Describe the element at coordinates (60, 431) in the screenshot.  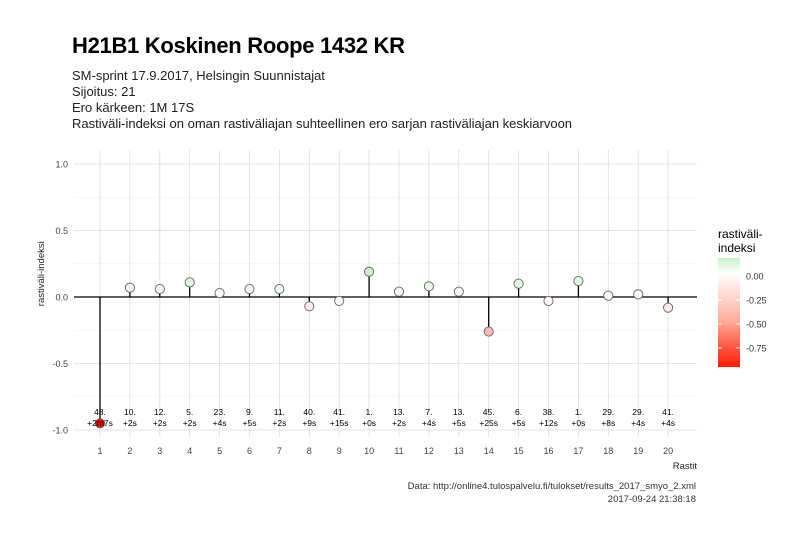
I see `y-tick-label: -1.0` at that location.